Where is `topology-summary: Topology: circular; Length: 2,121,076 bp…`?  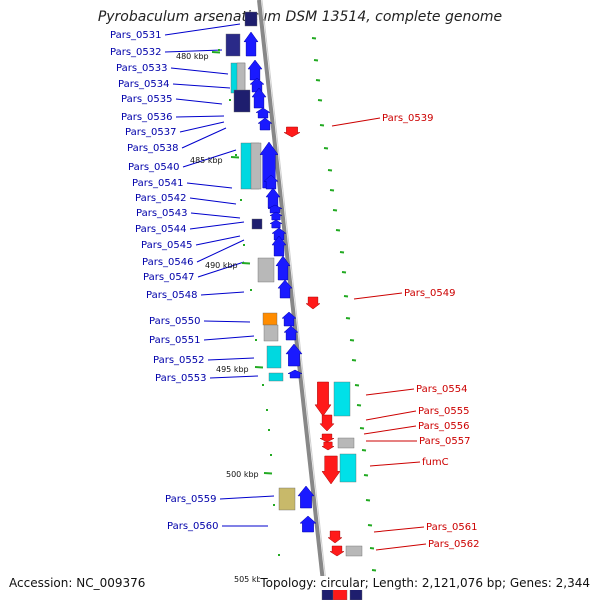 topology-summary: Topology: circular; Length: 2,121,076 bp… is located at coordinates (425, 583).